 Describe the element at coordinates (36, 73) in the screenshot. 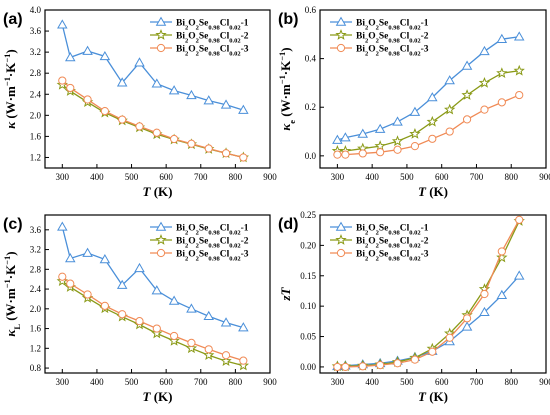

I see `y-tick-label: 2.8` at that location.